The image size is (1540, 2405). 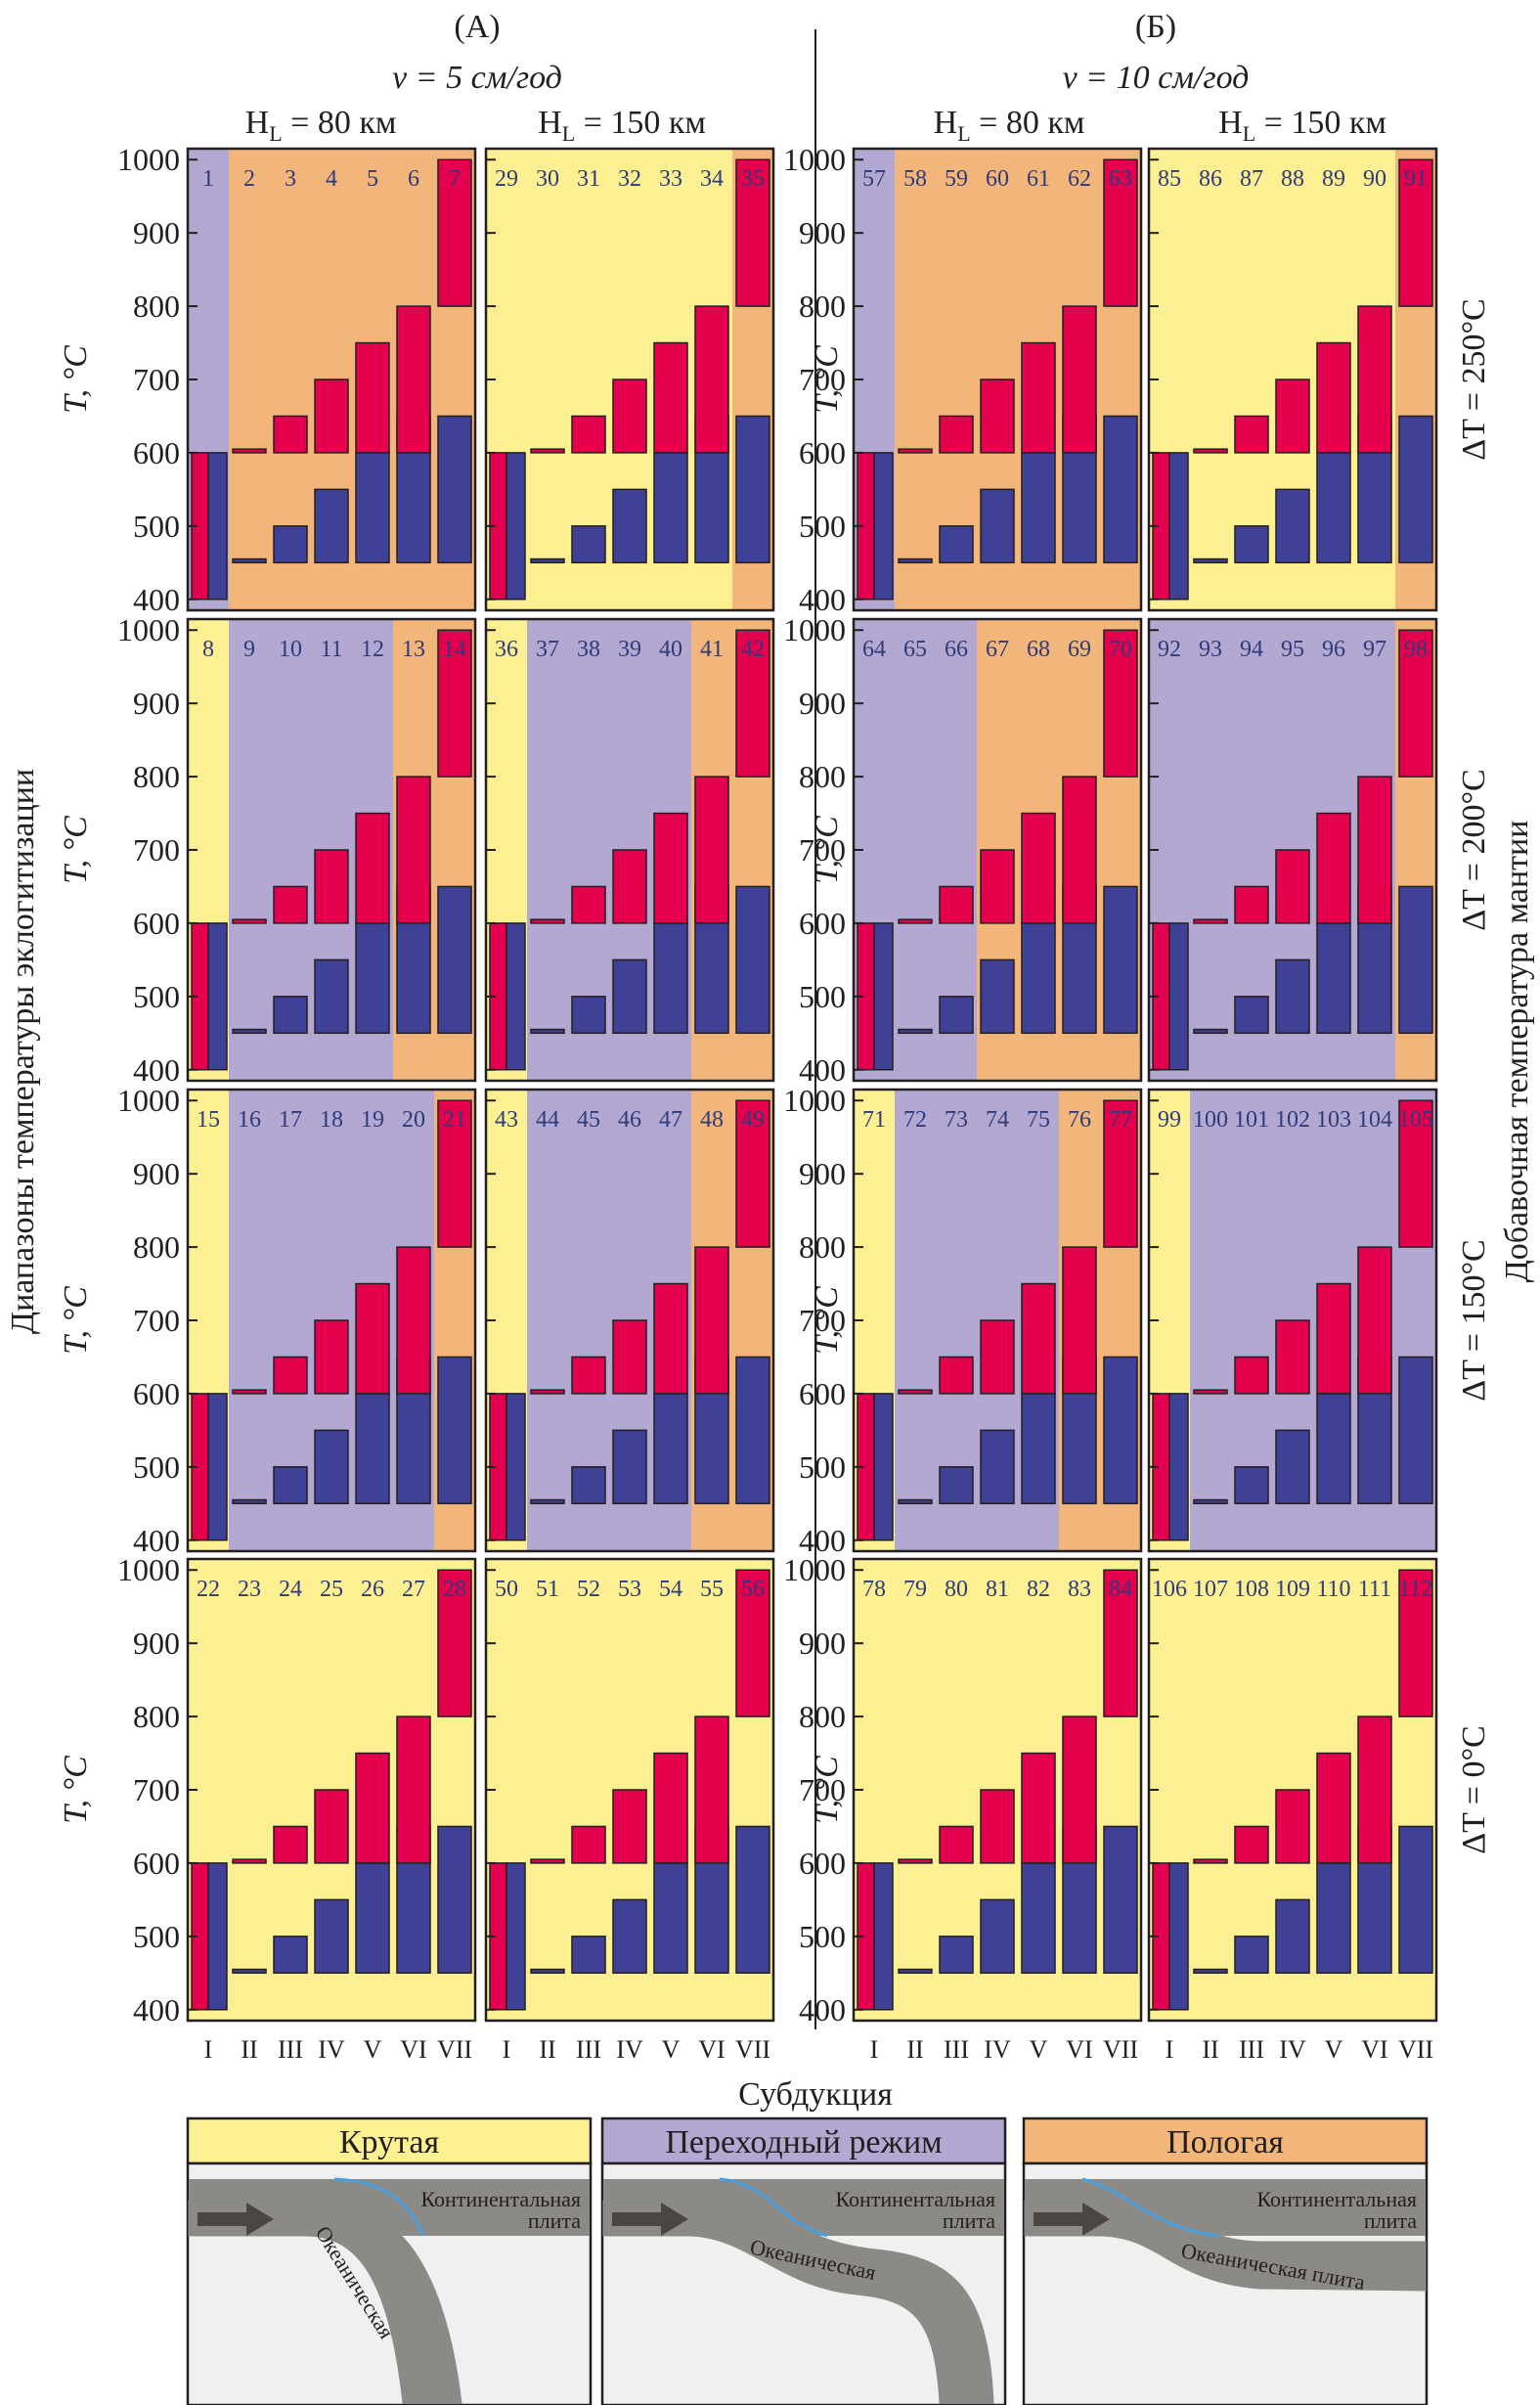 I want to click on experiment-number: 35, so click(x=753, y=179).